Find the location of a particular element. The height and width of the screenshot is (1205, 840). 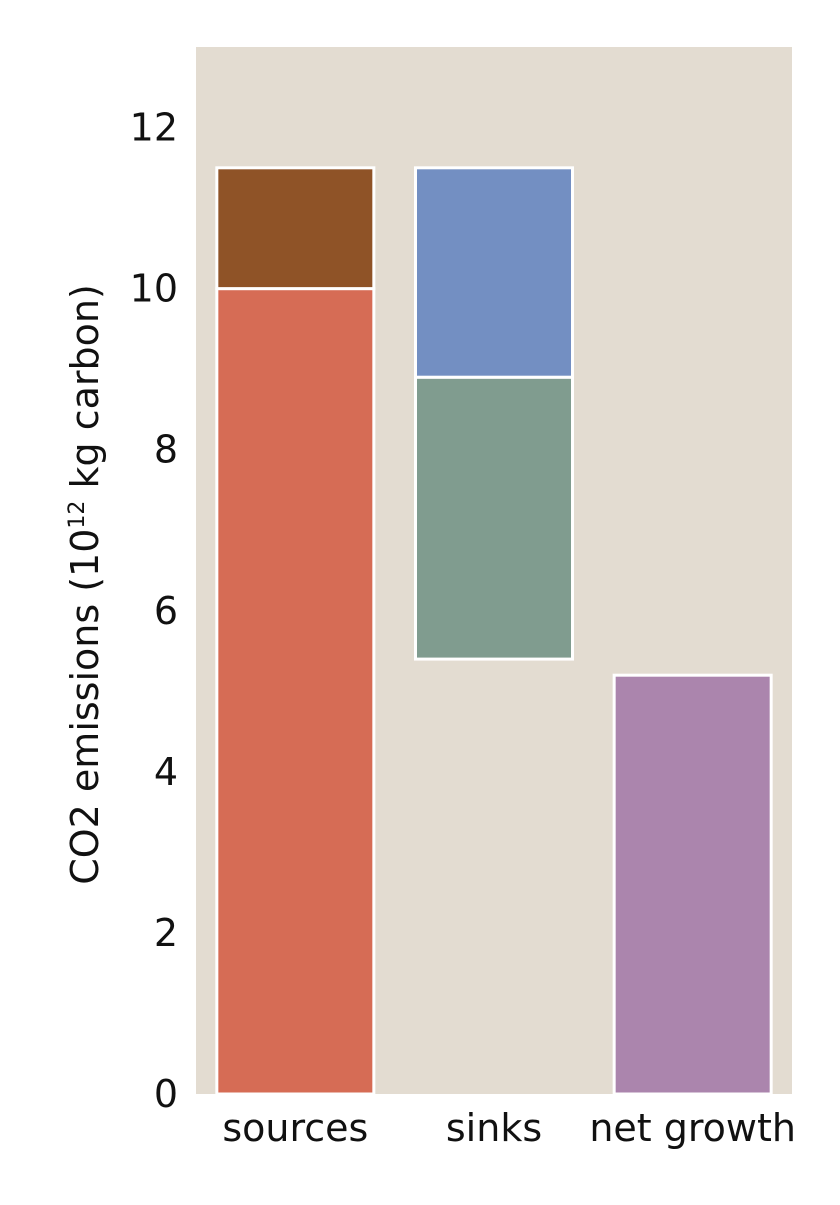

y-axis-label-prefix: CO2 emissions (10 is located at coordinates (85, 707).